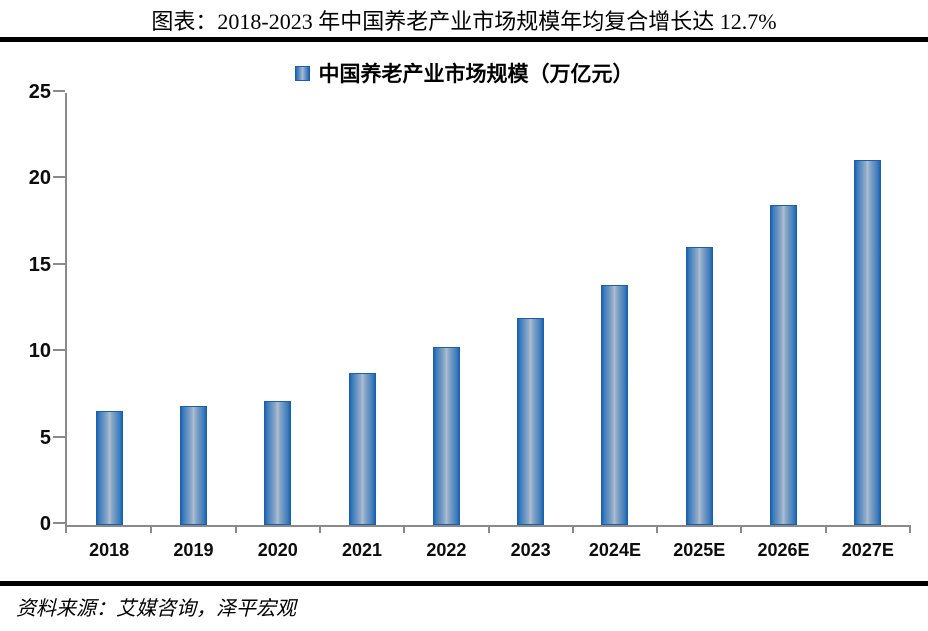  What do you see at coordinates (699, 550) in the screenshot?
I see `x-axis-label-2025E: 2025E` at bounding box center [699, 550].